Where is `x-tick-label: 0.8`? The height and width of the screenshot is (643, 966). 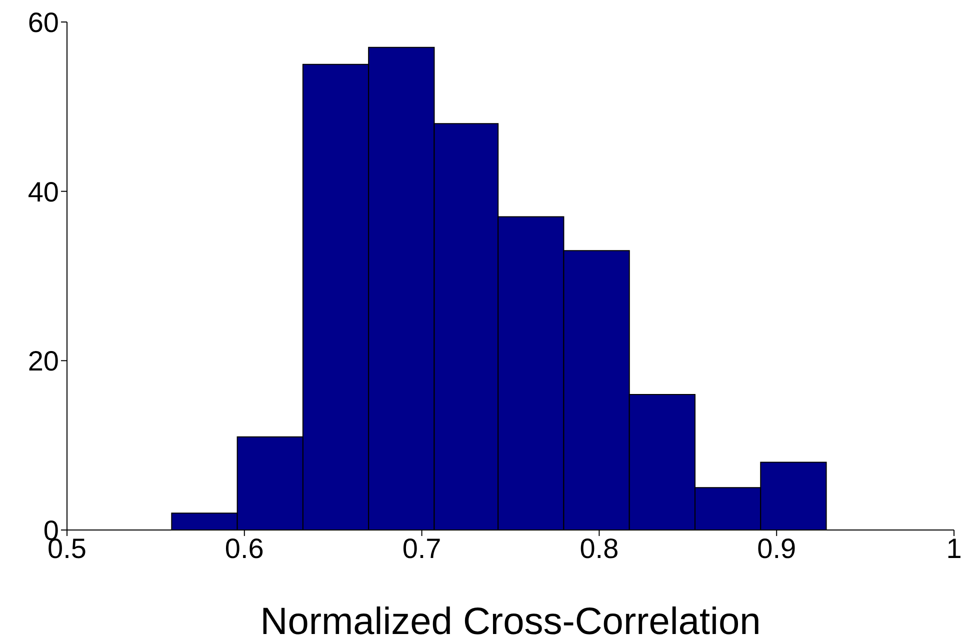
x-tick-label: 0.8 is located at coordinates (599, 548).